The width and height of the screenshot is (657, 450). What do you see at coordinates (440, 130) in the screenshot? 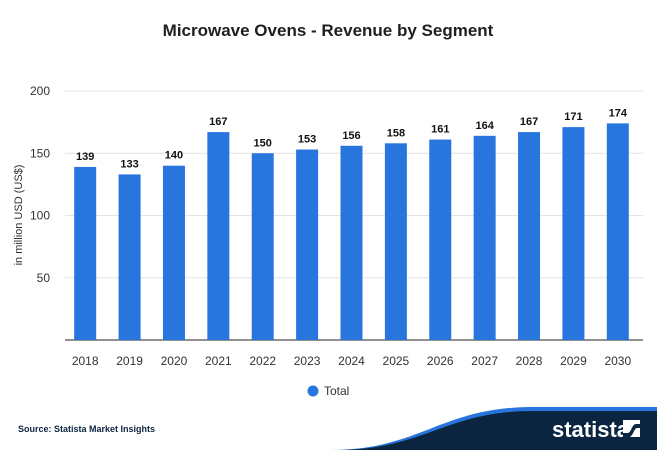
I see `data-label: 161` at bounding box center [440, 130].